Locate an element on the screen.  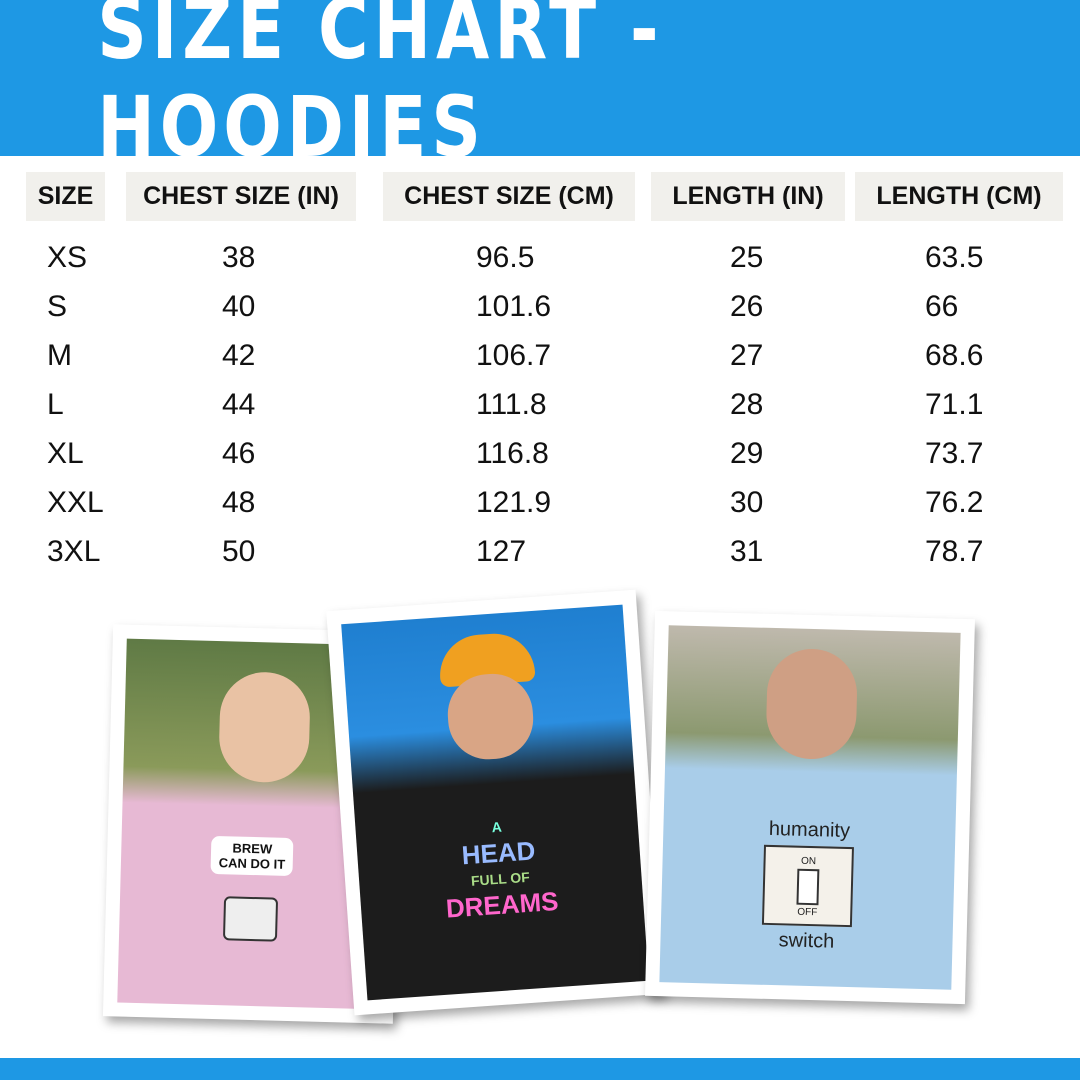
table-cell: 48 is located at coordinates (239, 502).